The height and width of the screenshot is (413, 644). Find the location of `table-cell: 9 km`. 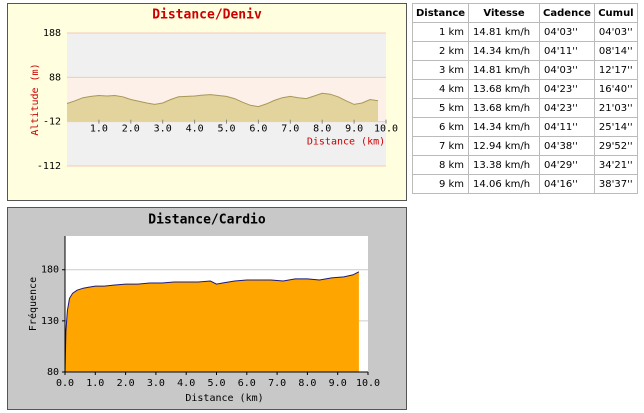

table-cell: 9 km is located at coordinates (440, 184).